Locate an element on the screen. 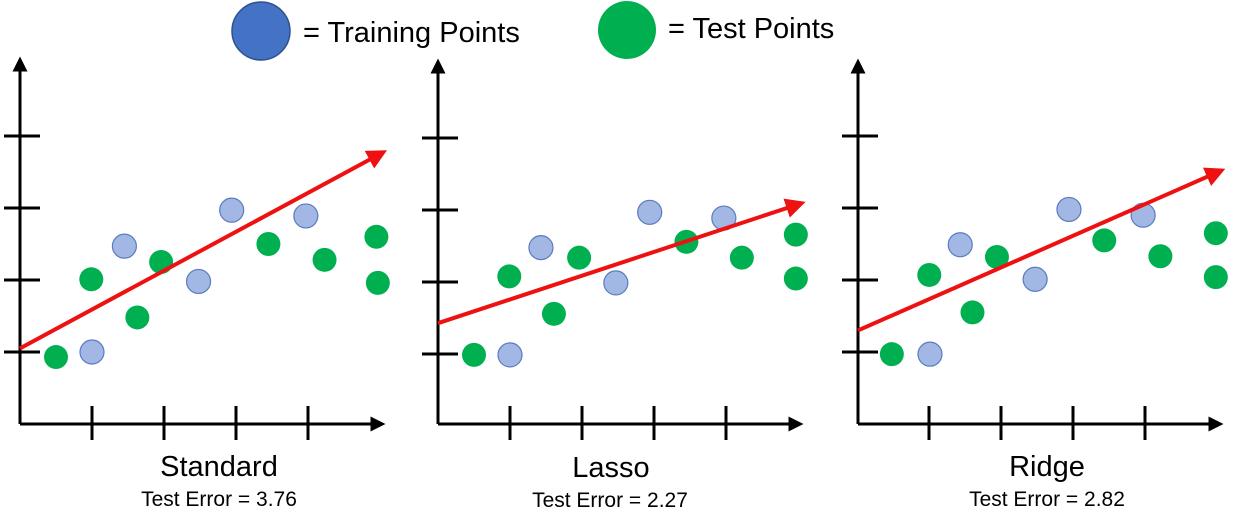 The width and height of the screenshot is (1247, 519). legend-test-marker is located at coordinates (627, 30).